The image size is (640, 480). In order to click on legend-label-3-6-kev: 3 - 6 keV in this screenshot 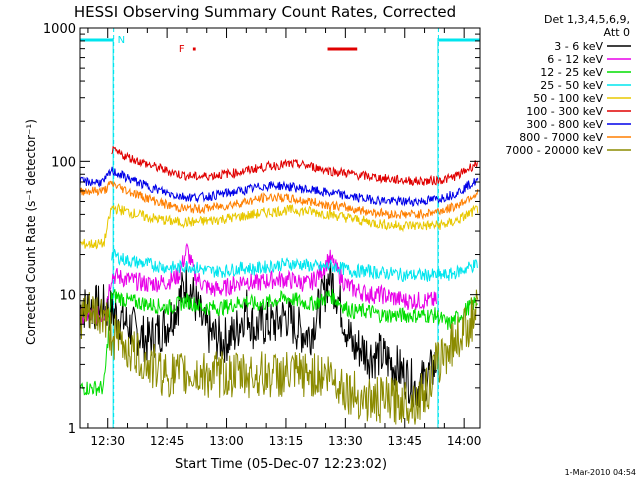, I will do `click(578, 46)`.